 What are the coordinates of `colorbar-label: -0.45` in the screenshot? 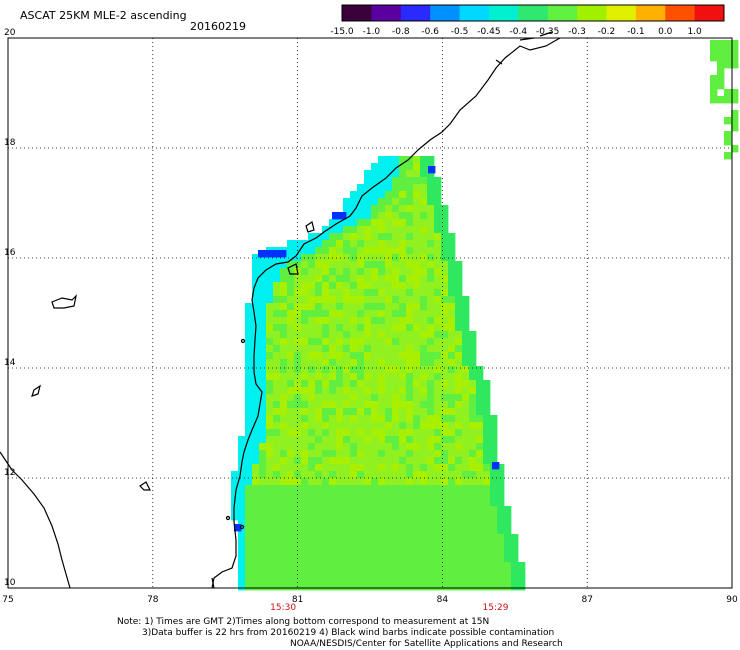 It's located at (488, 32).